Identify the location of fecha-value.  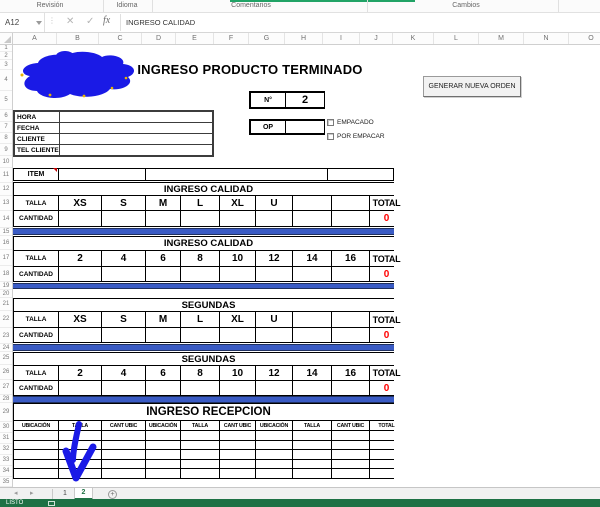
(136, 128).